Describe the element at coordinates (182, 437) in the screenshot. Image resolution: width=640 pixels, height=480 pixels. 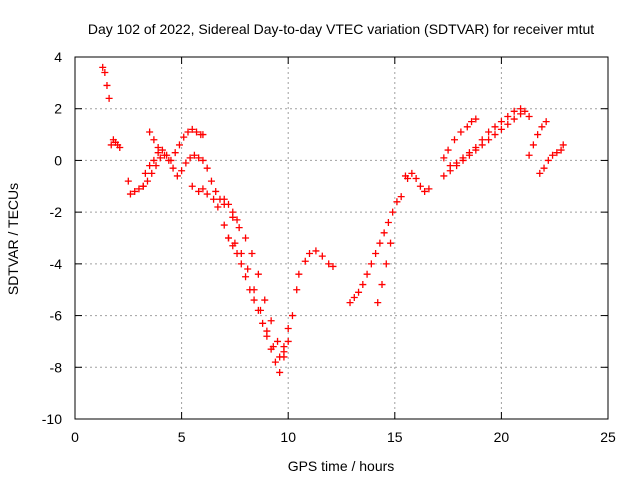
I see `x-tick-label-1: 5` at that location.